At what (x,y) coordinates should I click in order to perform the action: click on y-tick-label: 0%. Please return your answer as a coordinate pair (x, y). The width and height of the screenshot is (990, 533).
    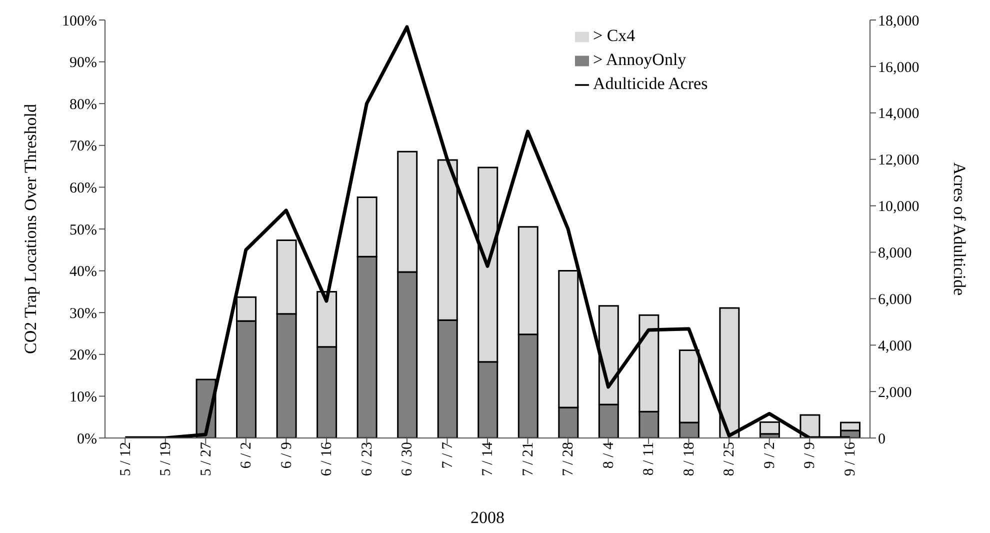
    Looking at the image, I should click on (87, 439).